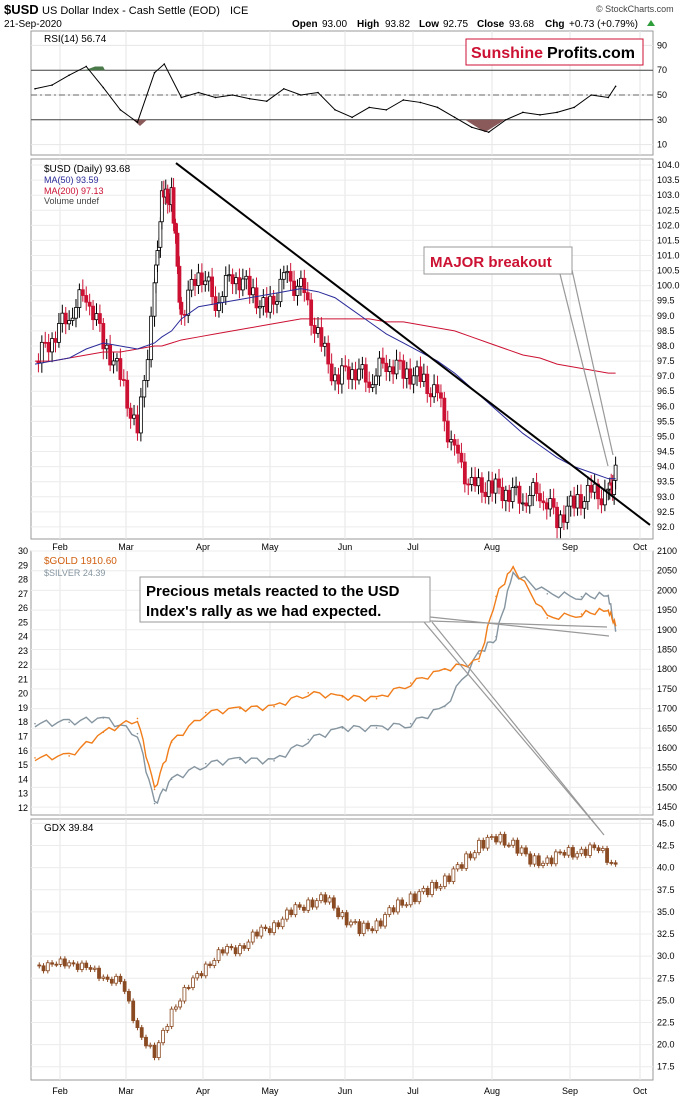 The image size is (700, 1105). What do you see at coordinates (666, 421) in the screenshot?
I see `usd-tick-95.5: 95.5` at bounding box center [666, 421].